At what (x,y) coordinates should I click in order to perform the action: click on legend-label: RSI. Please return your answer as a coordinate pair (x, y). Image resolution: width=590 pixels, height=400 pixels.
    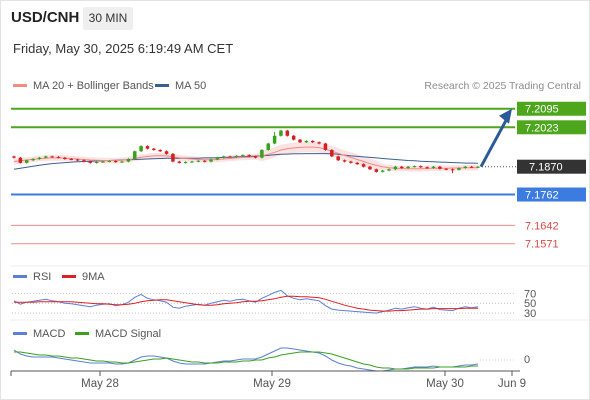
    Looking at the image, I should click on (42, 277).